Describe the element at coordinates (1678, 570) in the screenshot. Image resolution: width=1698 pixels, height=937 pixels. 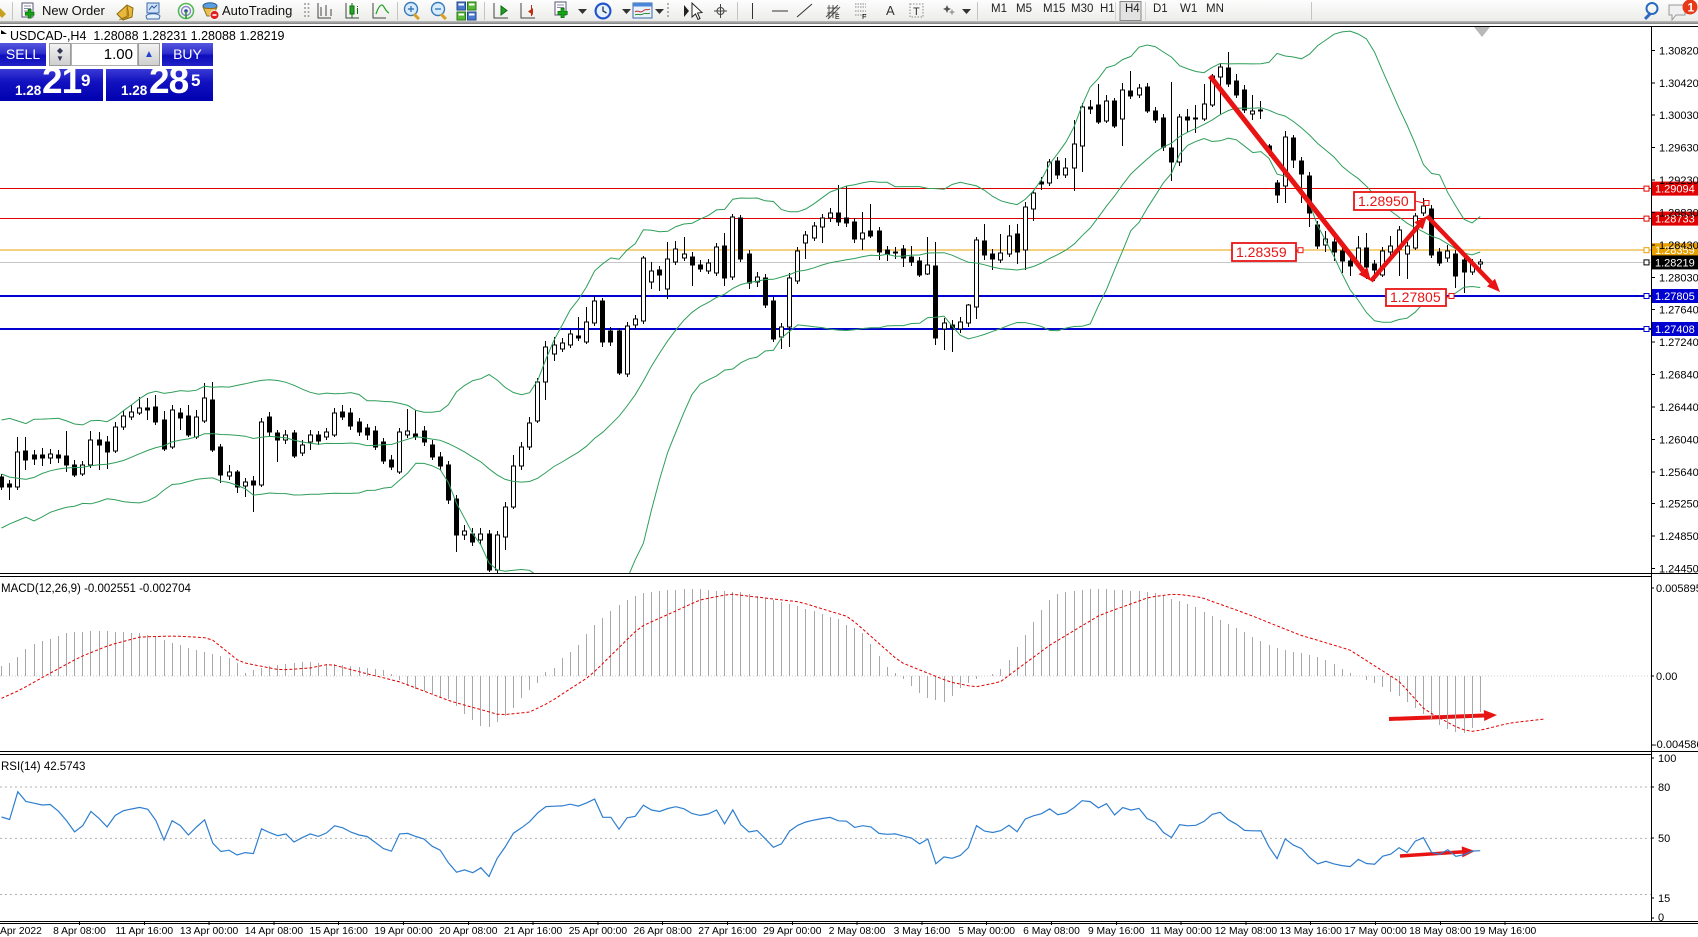
I see `svg-text: 1.24450` at that location.